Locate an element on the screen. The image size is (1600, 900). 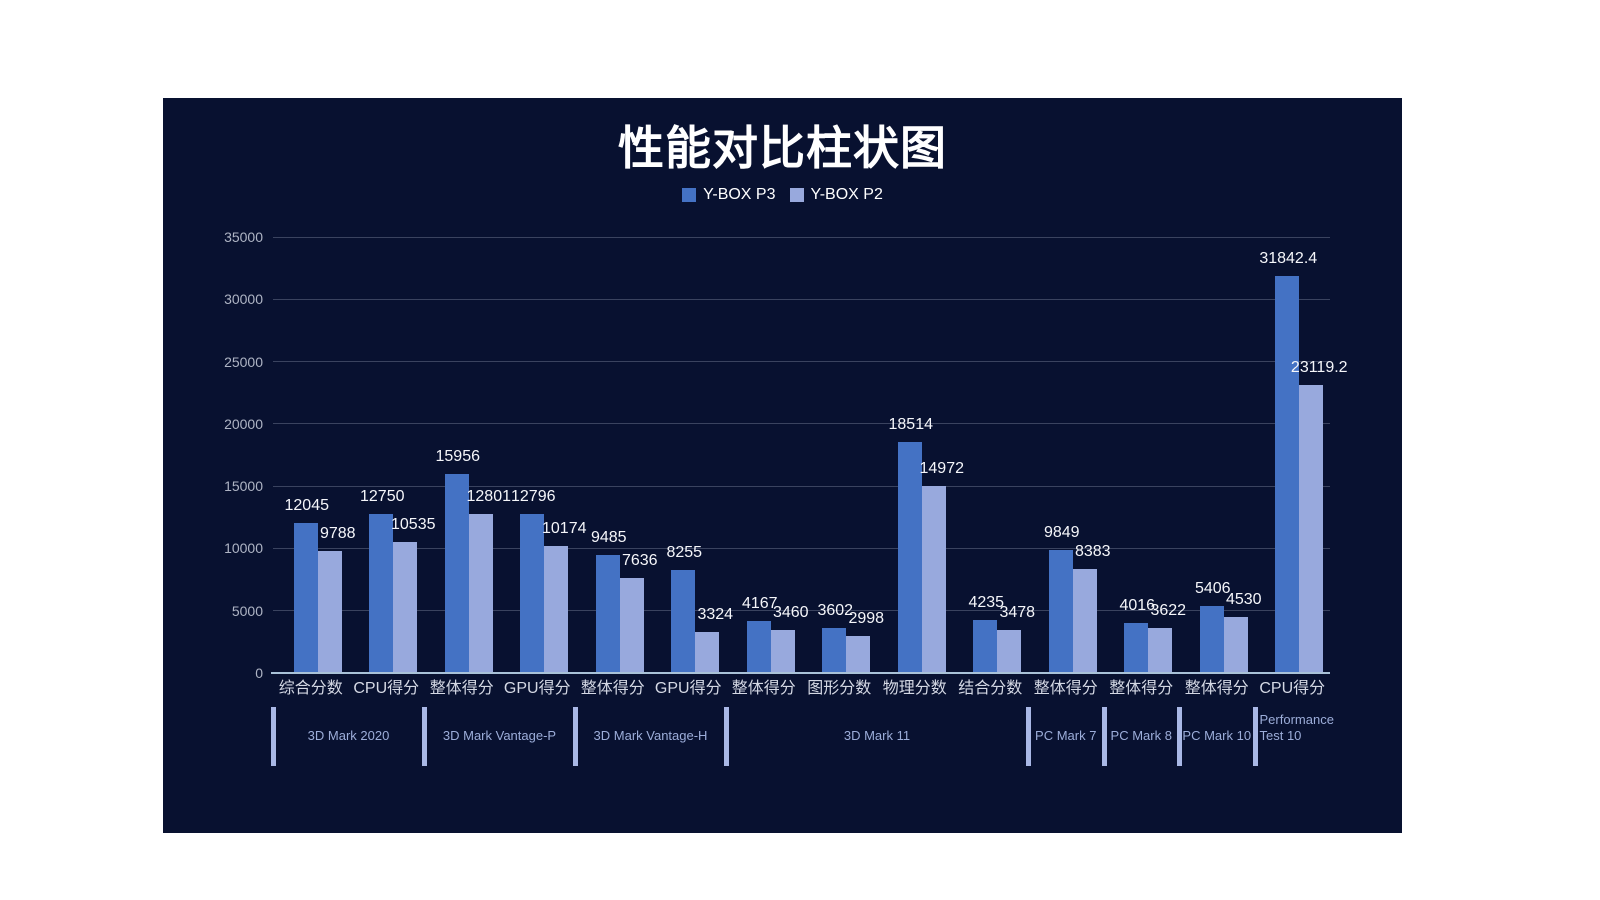
group-label-5: PC Mark 8 is located at coordinates (1142, 728).